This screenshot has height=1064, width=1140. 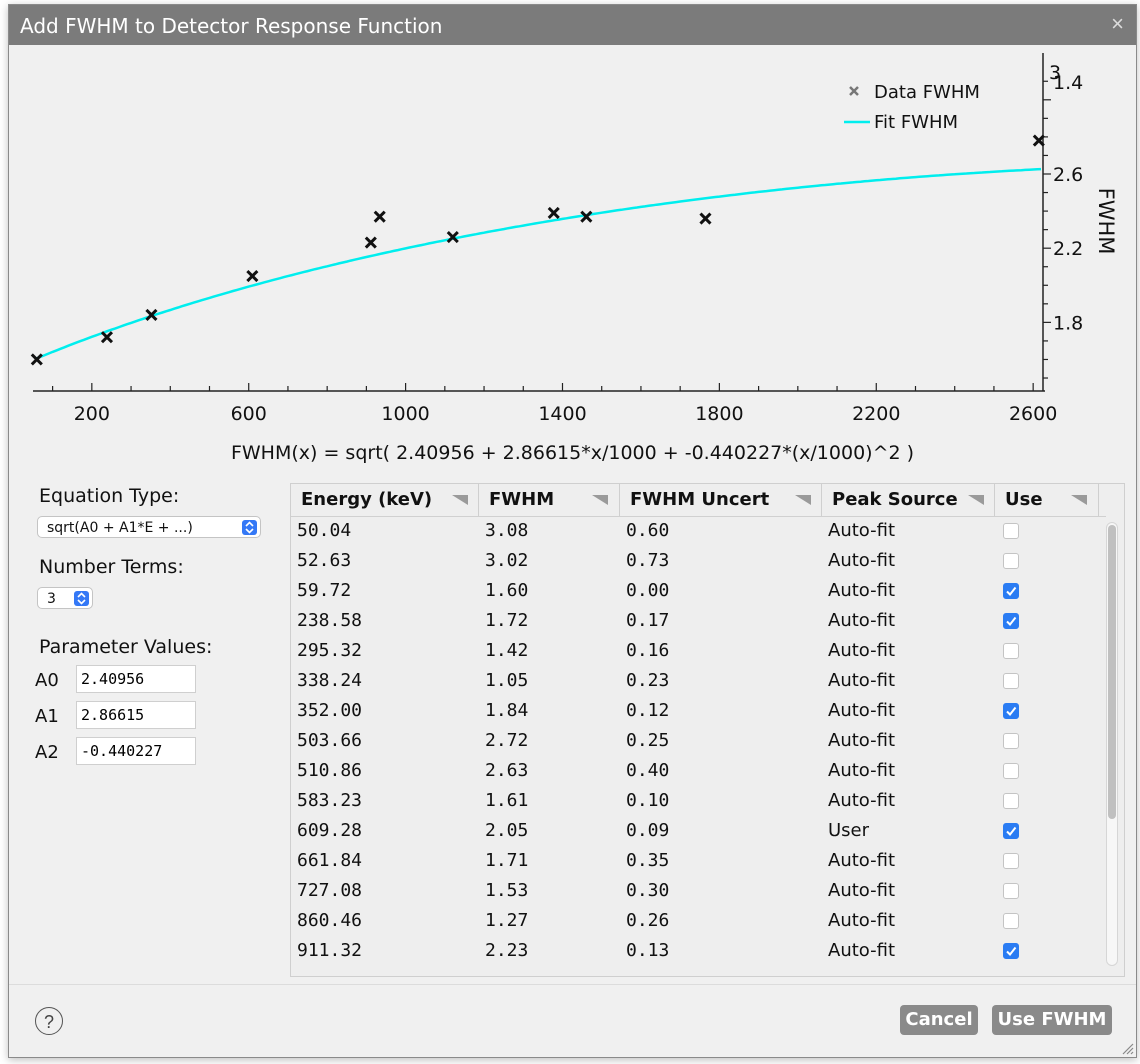 What do you see at coordinates (1117, 23) in the screenshot?
I see `close-icon: ×` at bounding box center [1117, 23].